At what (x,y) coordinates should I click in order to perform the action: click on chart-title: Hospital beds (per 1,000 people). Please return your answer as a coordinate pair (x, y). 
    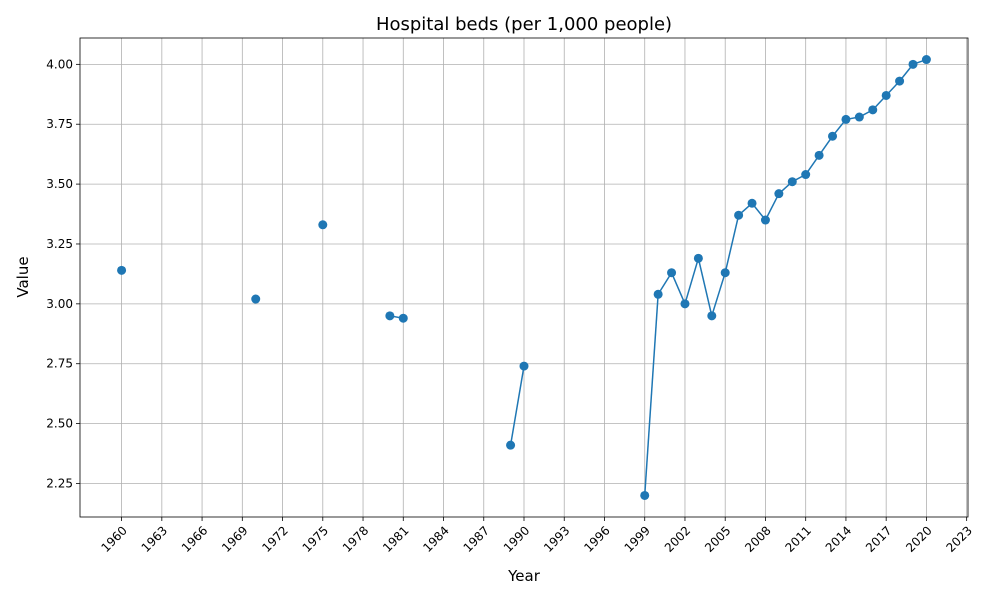
    Looking at the image, I should click on (524, 24).